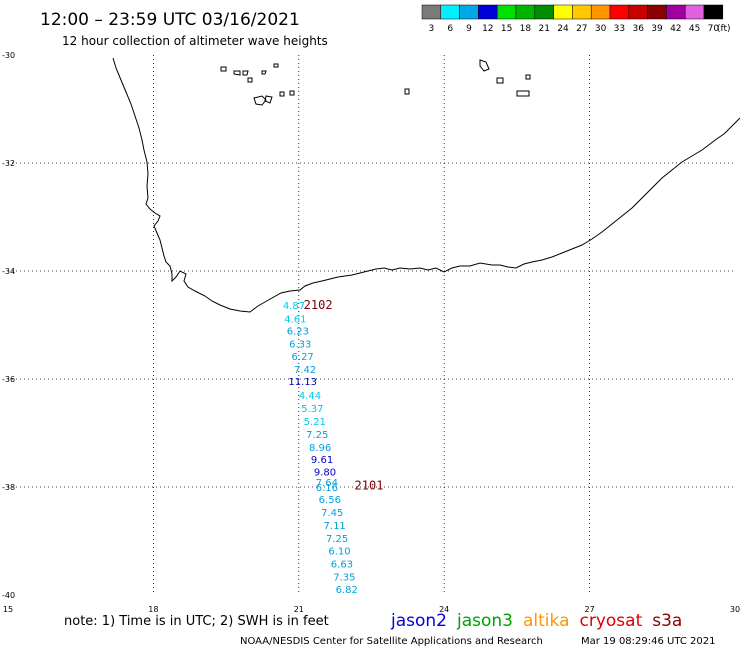 The width and height of the screenshot is (740, 650). What do you see at coordinates (332, 513) in the screenshot?
I see `wave-height-value: 7.45` at bounding box center [332, 513].